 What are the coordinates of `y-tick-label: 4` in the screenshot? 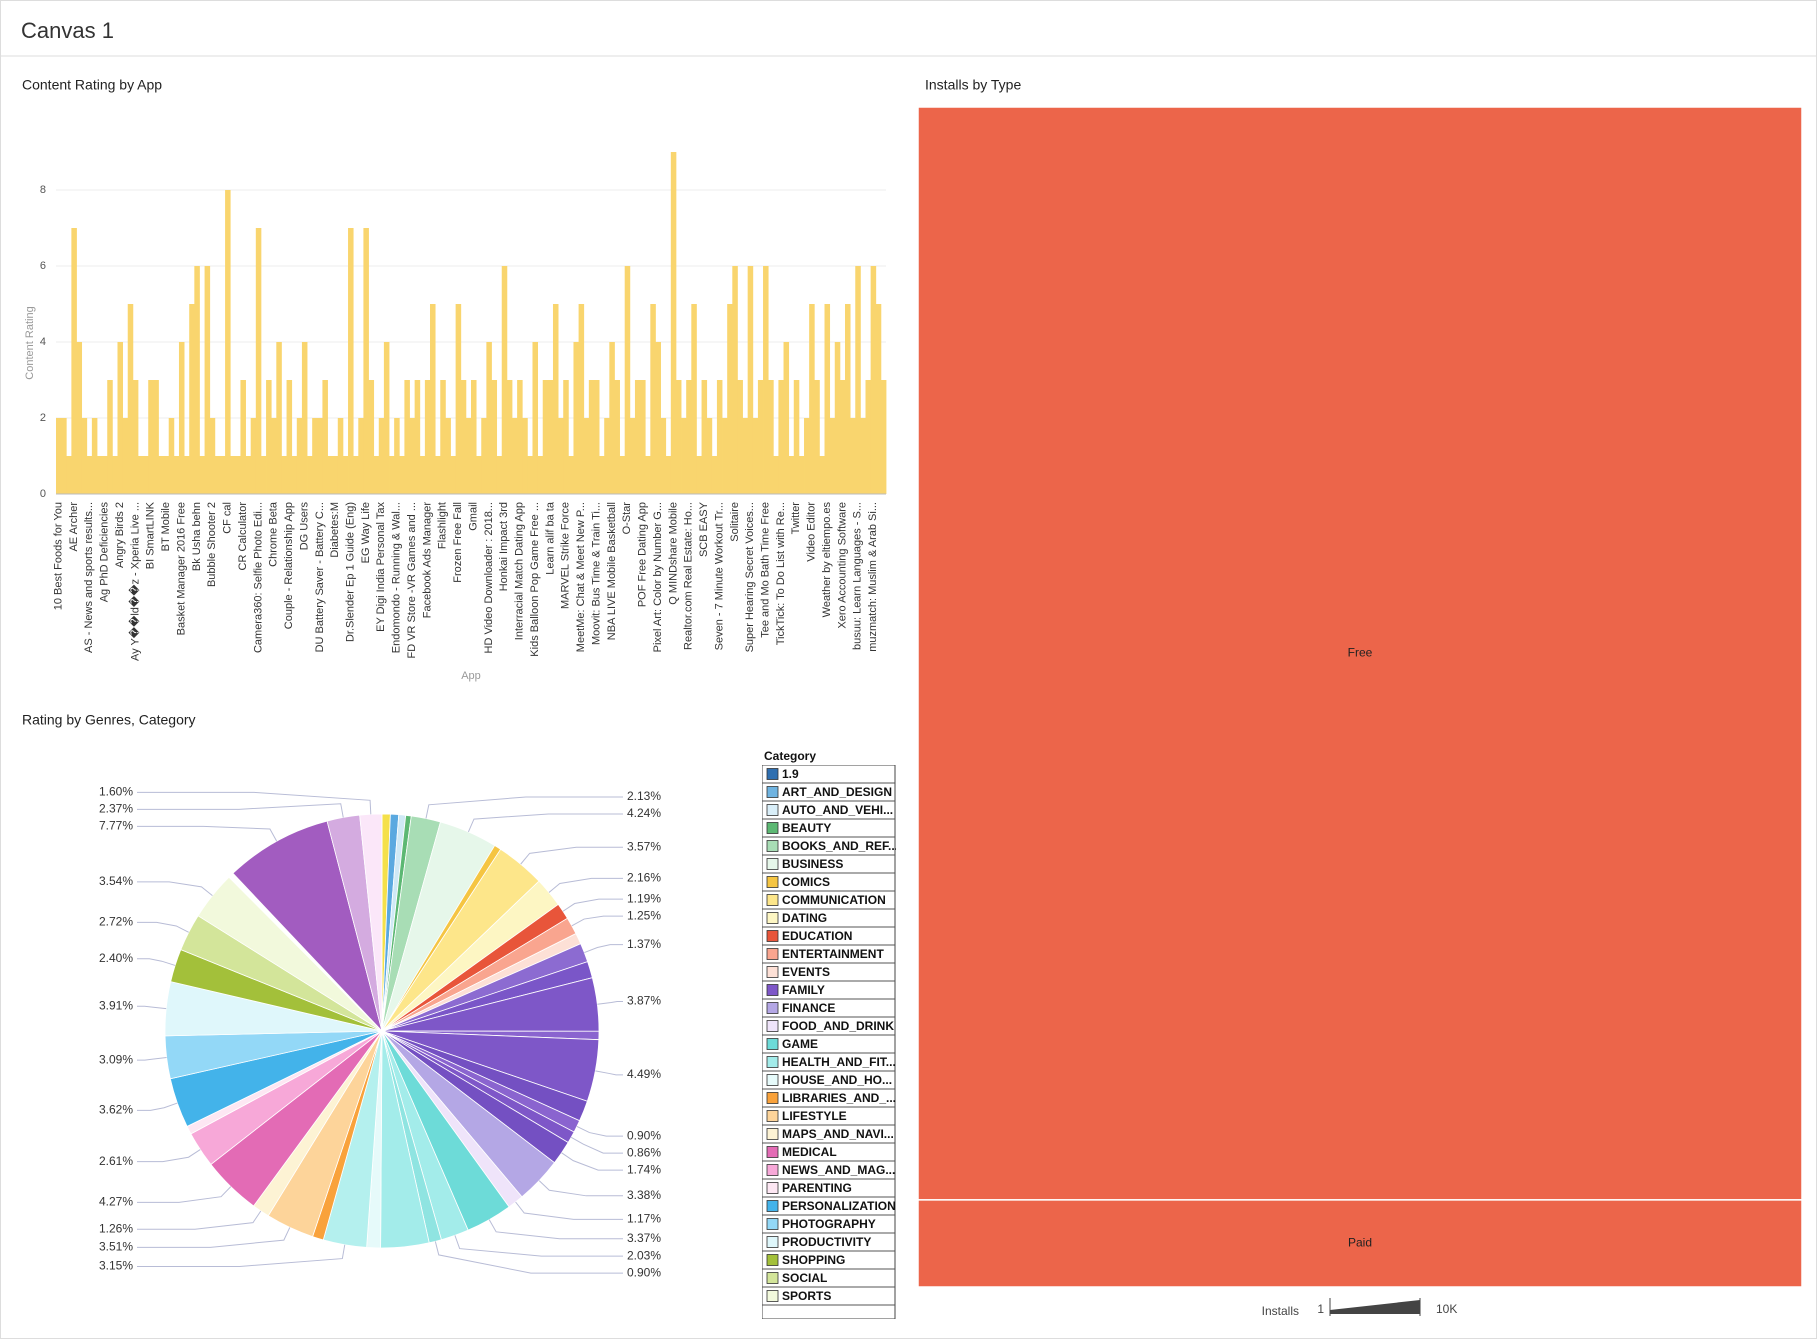 It's located at (43, 342).